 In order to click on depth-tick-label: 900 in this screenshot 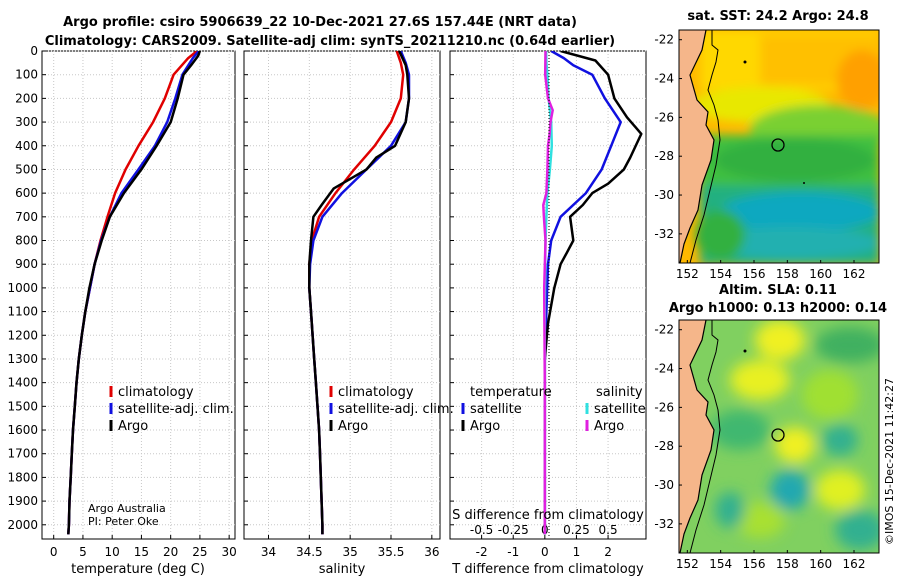, I will do `click(26, 264)`.